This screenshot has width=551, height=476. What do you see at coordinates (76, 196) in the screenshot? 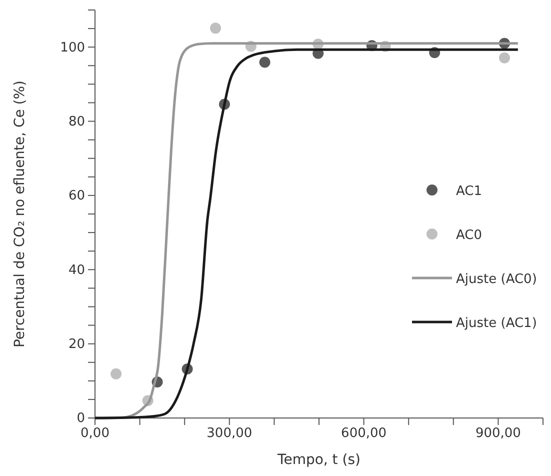
I see `y-tick-label: 60` at bounding box center [76, 196].